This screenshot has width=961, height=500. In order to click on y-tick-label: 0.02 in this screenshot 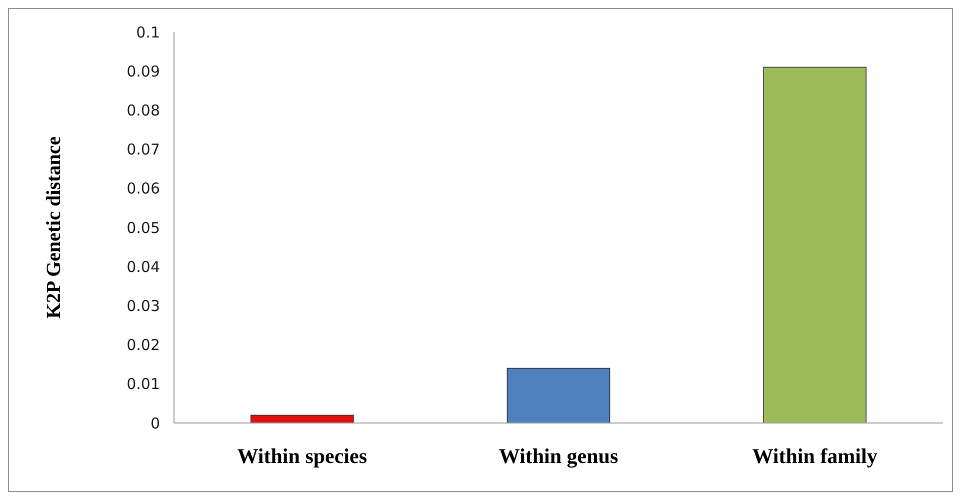, I will do `click(143, 345)`.